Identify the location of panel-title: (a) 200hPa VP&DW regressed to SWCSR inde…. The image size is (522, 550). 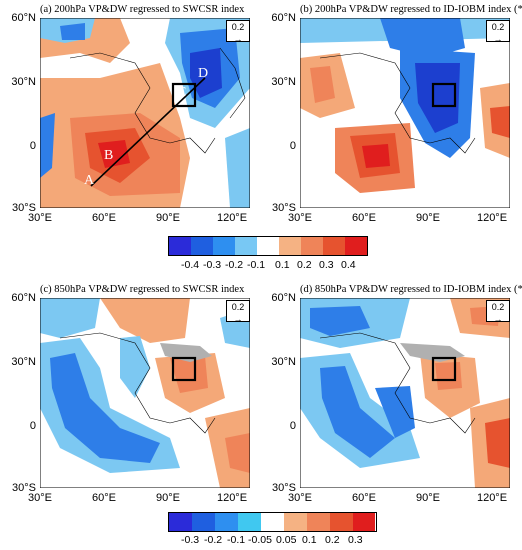
(142, 9).